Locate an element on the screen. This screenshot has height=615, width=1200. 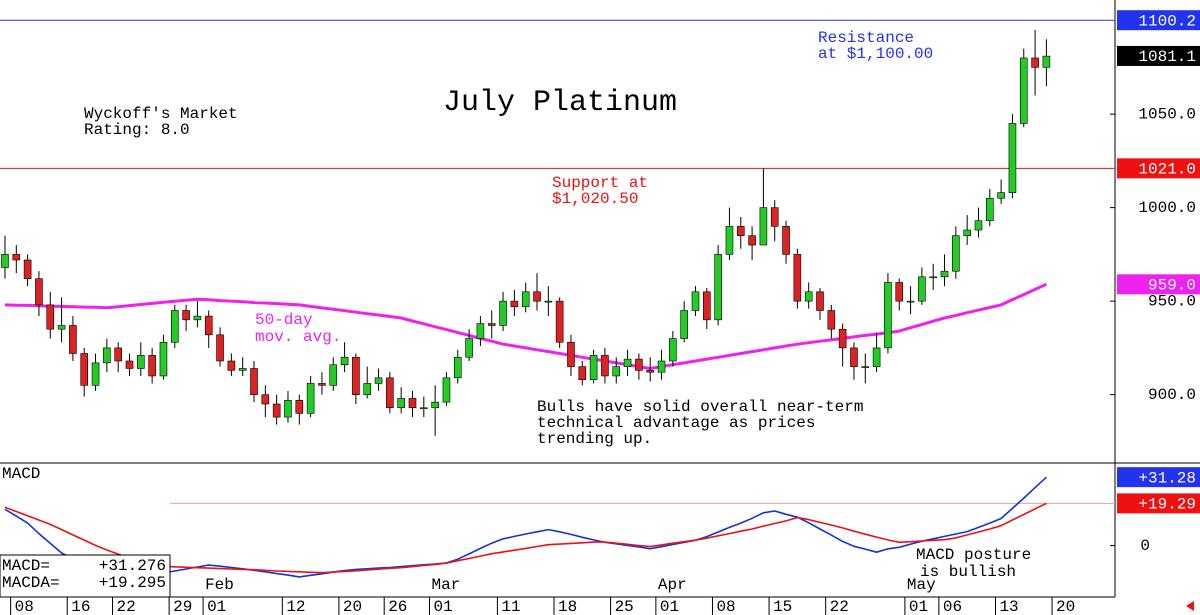
x-tick-label: 11 is located at coordinates (510, 606).